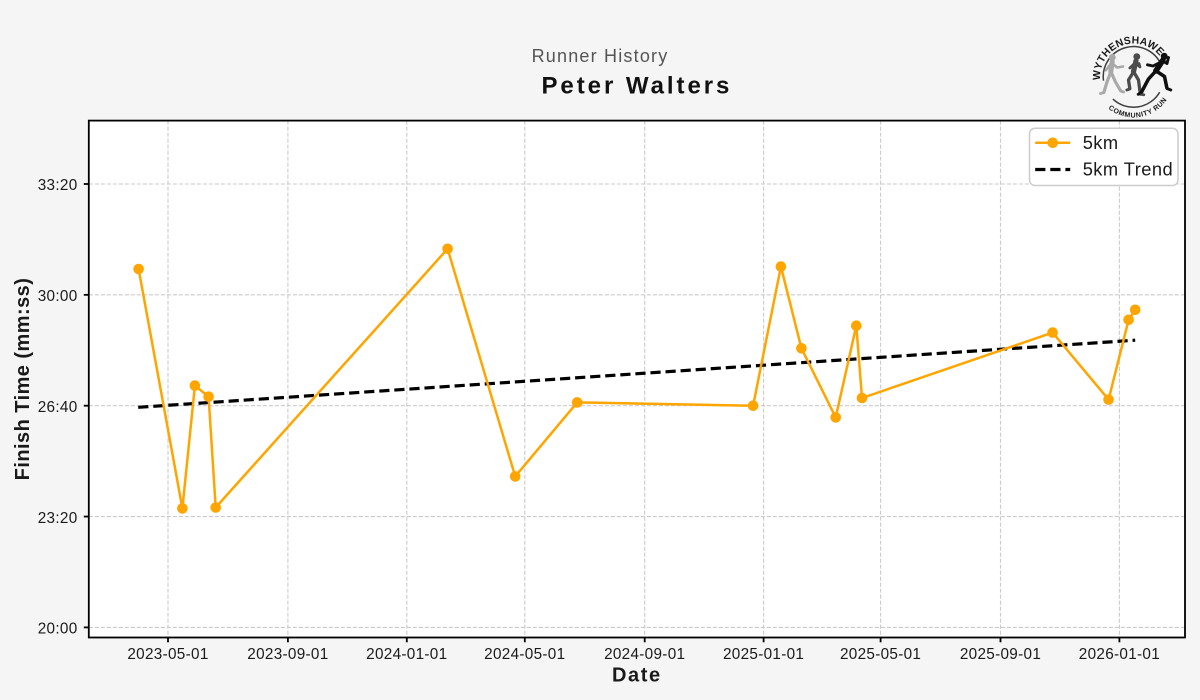 Image resolution: width=1200 pixels, height=700 pixels. I want to click on svg-text: 33:20, so click(58, 185).